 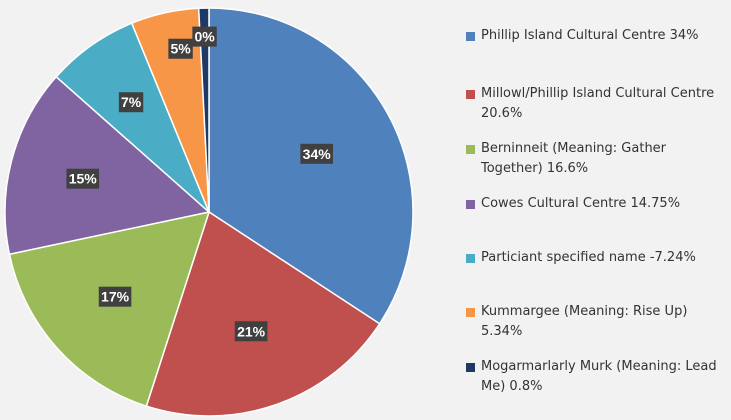 I want to click on legend-item-4: Cowes Cultural Centre 14.75%, so click(x=597, y=204).